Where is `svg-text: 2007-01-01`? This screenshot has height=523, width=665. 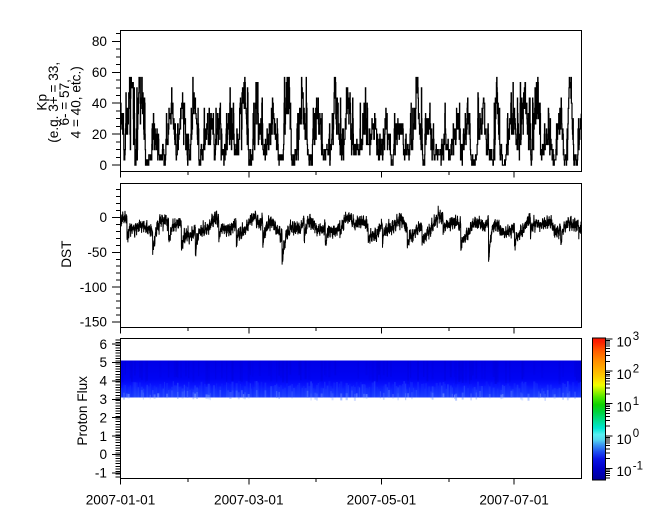
svg-text: 2007-01-01 is located at coordinates (121, 499).